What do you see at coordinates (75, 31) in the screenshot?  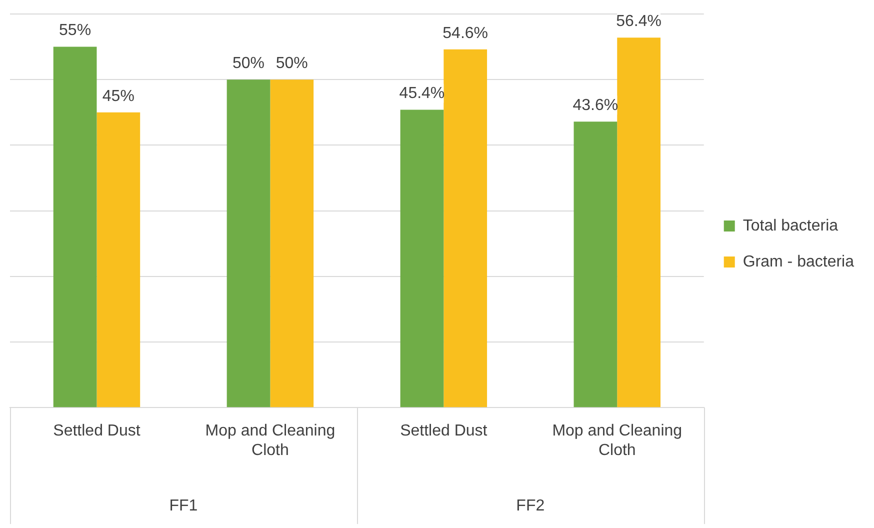 I see `data-label: 55%` at bounding box center [75, 31].